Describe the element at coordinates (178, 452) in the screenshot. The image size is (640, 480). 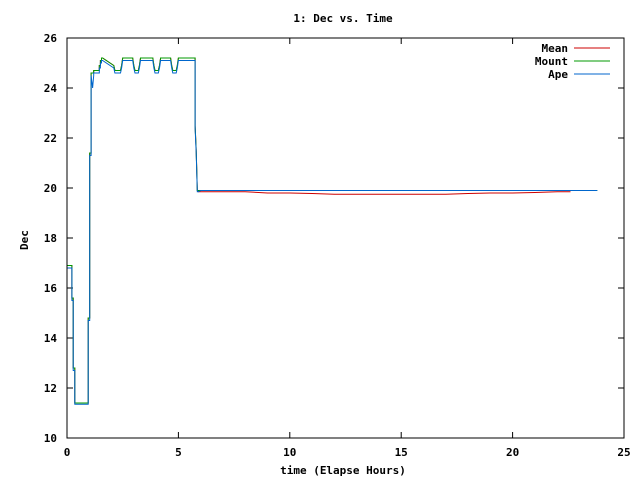
I see `x-tick-label: 5` at that location.